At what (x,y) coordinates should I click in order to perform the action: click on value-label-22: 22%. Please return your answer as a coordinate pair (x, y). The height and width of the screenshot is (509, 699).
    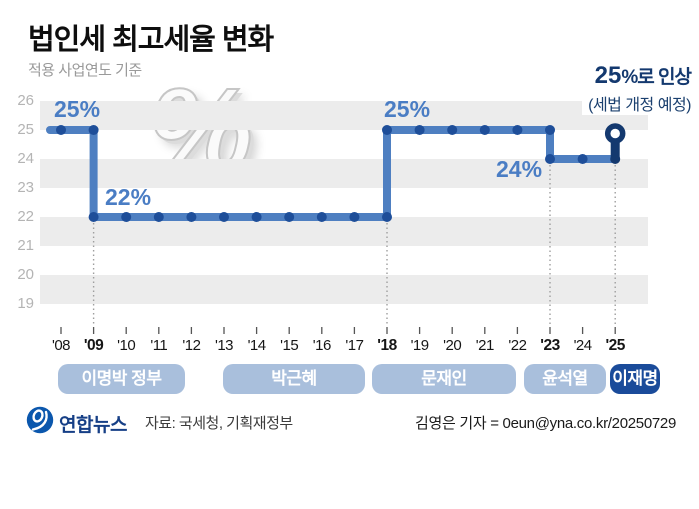
    Looking at the image, I should click on (128, 197).